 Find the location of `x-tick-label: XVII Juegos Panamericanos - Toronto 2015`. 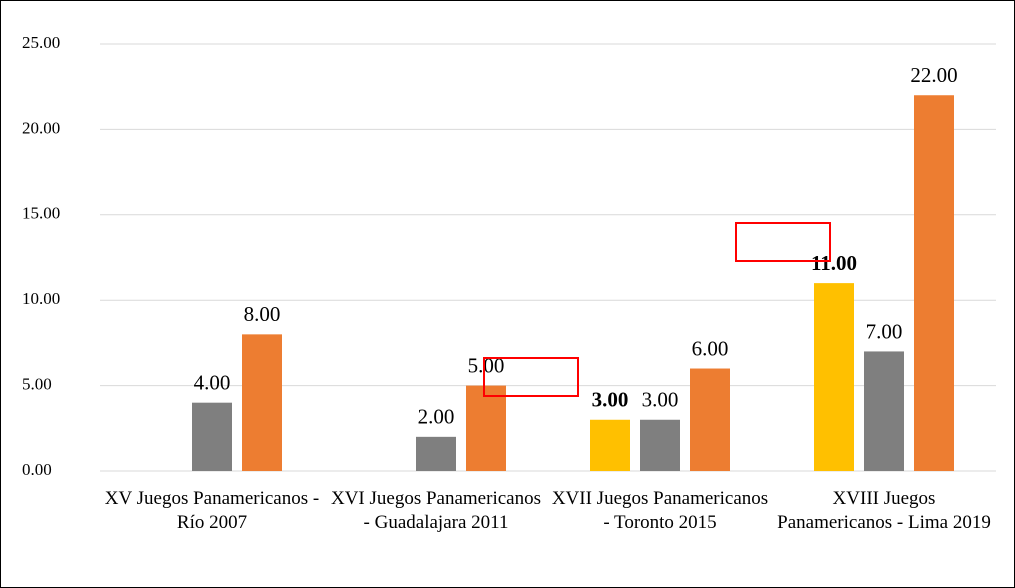

x-tick-label: XVII Juegos Panamericanos - Toronto 2015 is located at coordinates (660, 510).